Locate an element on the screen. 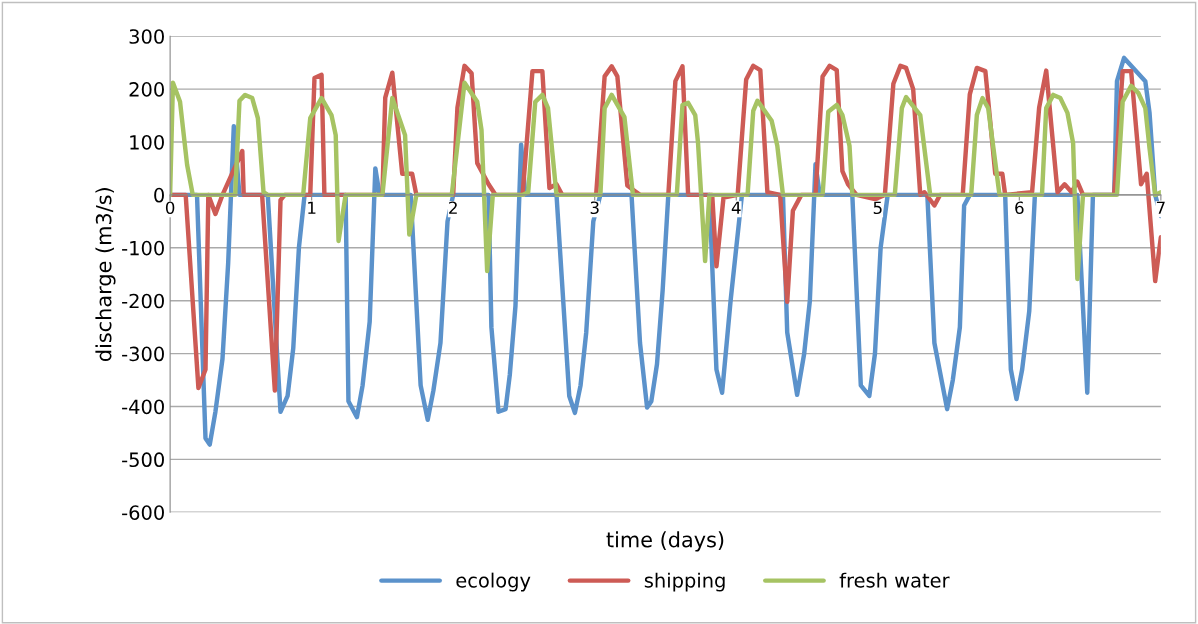 The height and width of the screenshot is (624, 1198). y-tick-label: 100 is located at coordinates (147, 142).